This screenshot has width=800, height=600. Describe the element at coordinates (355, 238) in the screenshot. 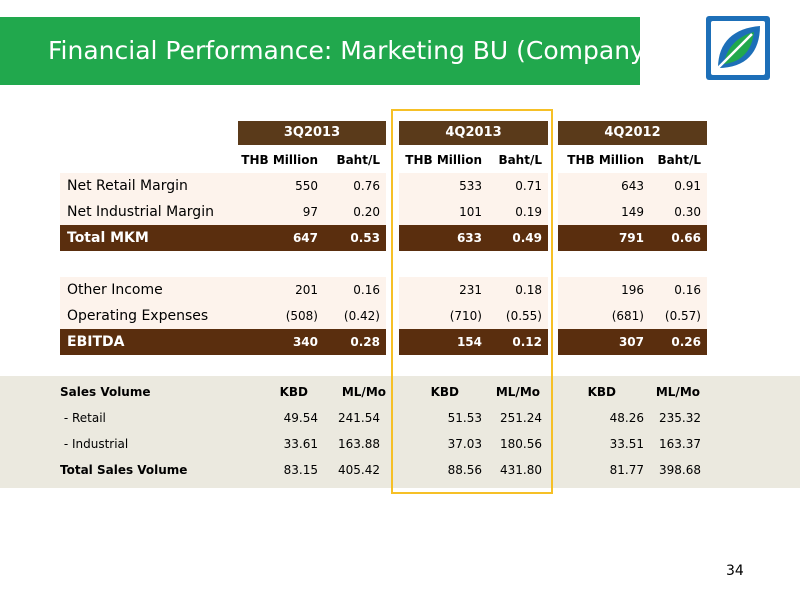

I see `row-value: 0.53` at that location.